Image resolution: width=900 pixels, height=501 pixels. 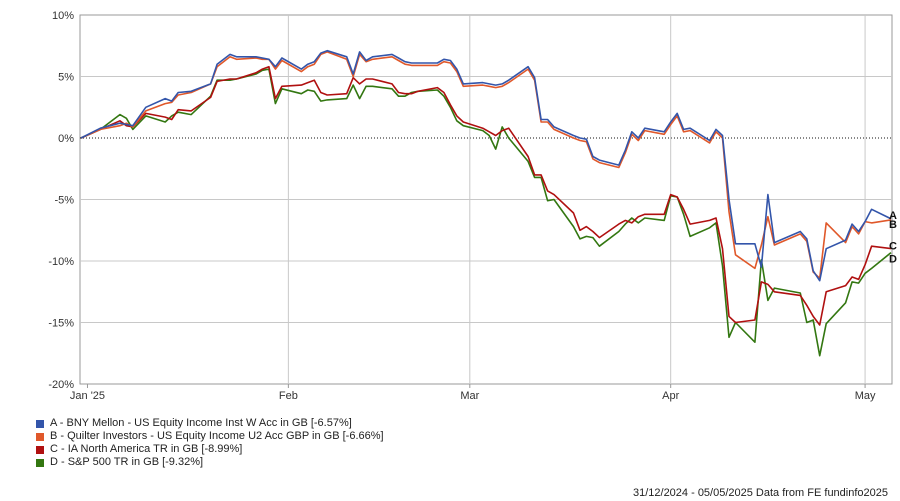 I want to click on series-end-label-d: D, so click(x=893, y=260).